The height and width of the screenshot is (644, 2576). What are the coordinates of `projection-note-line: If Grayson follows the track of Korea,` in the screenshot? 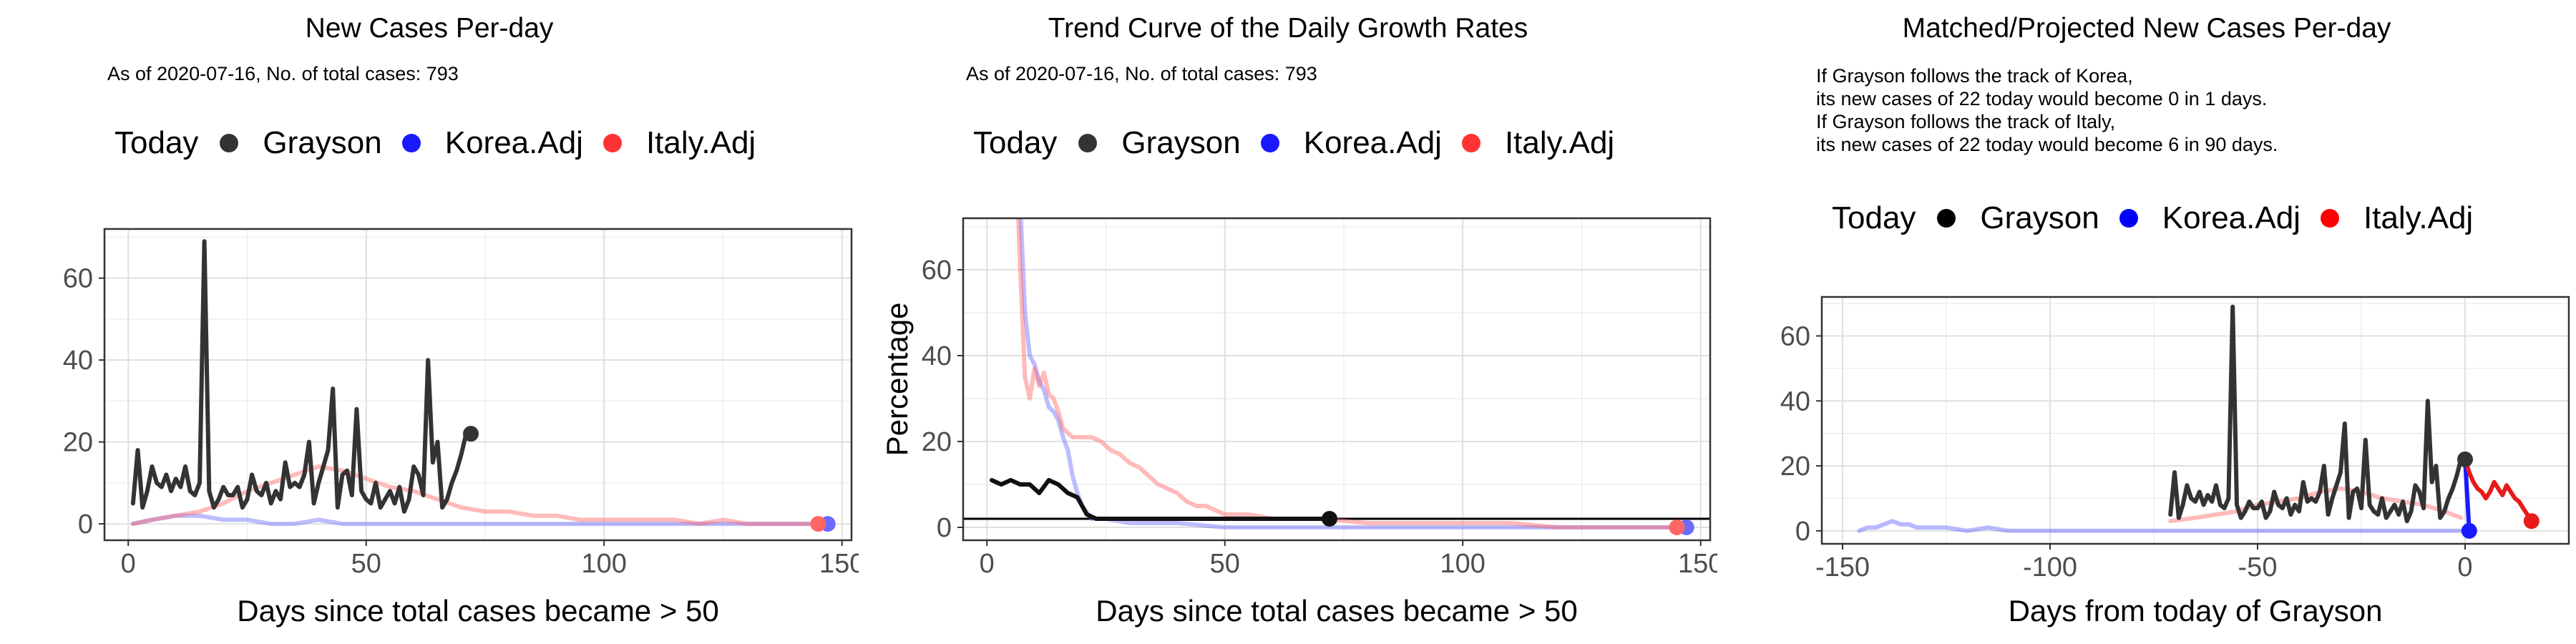 It's located at (1974, 76).